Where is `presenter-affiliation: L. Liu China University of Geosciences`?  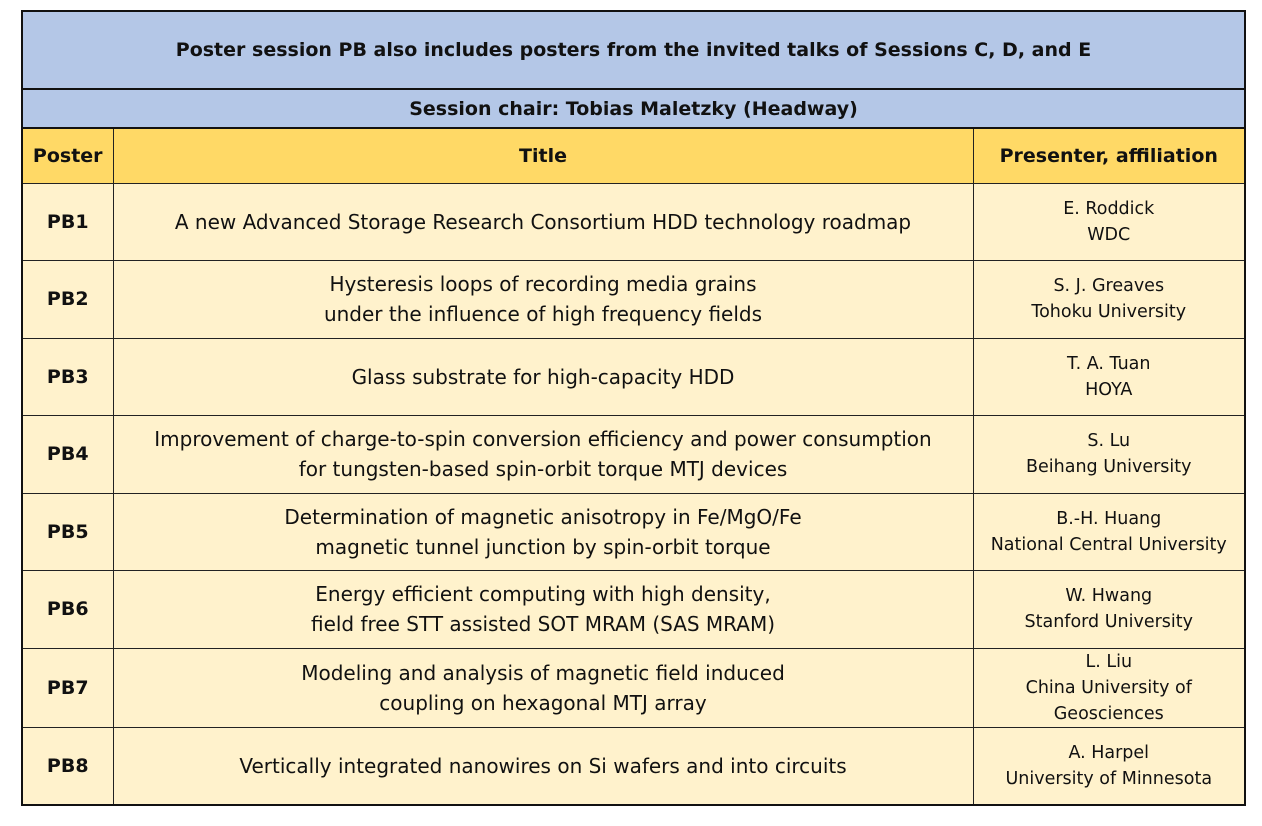 presenter-affiliation: L. Liu China University of Geosciences is located at coordinates (1109, 687).